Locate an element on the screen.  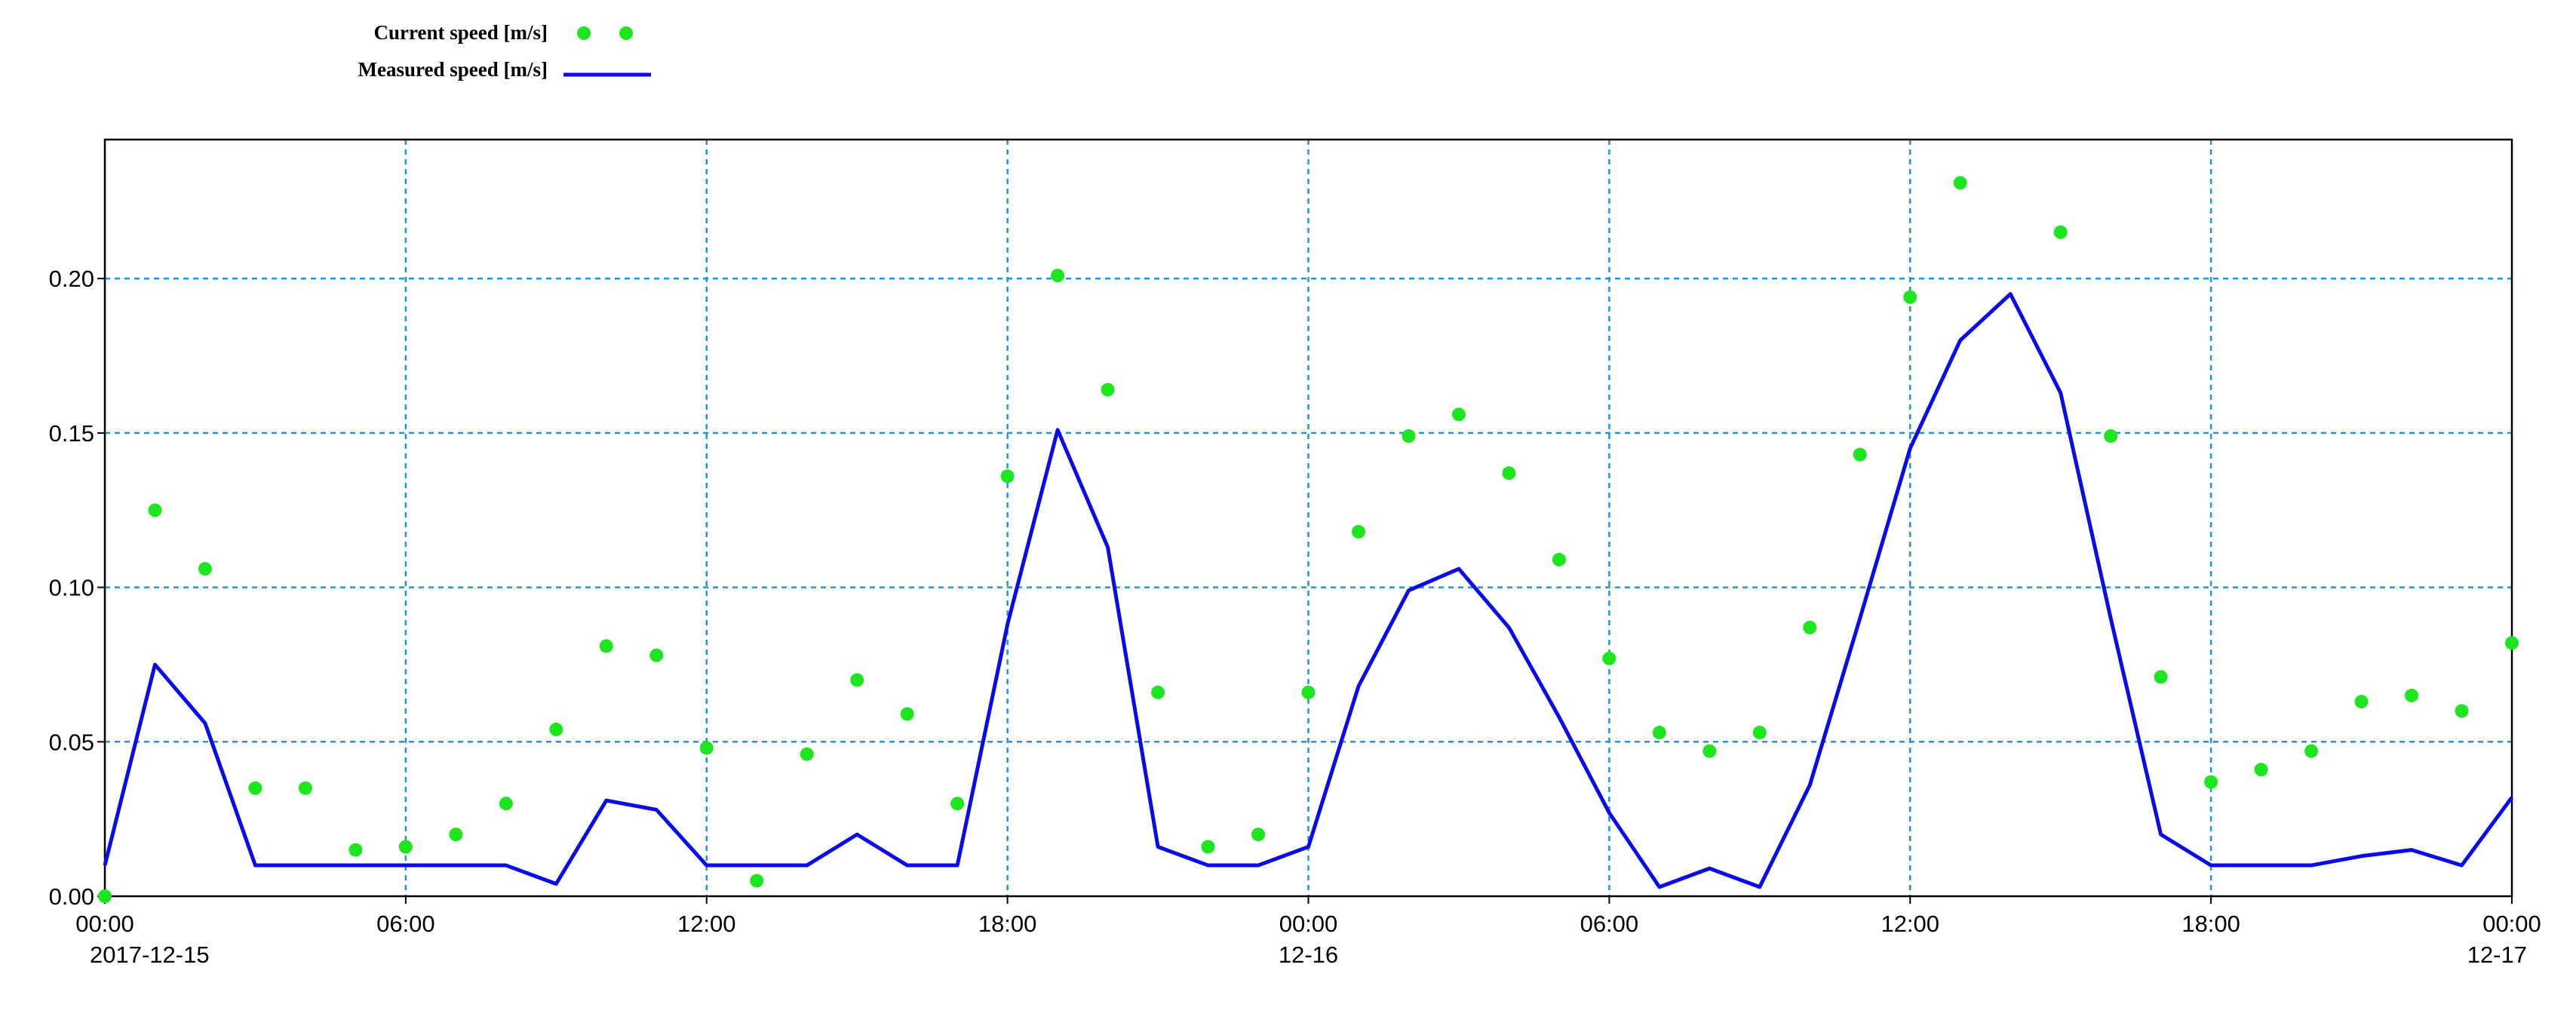
legend-label: Measured speed [m/s] is located at coordinates (453, 69).